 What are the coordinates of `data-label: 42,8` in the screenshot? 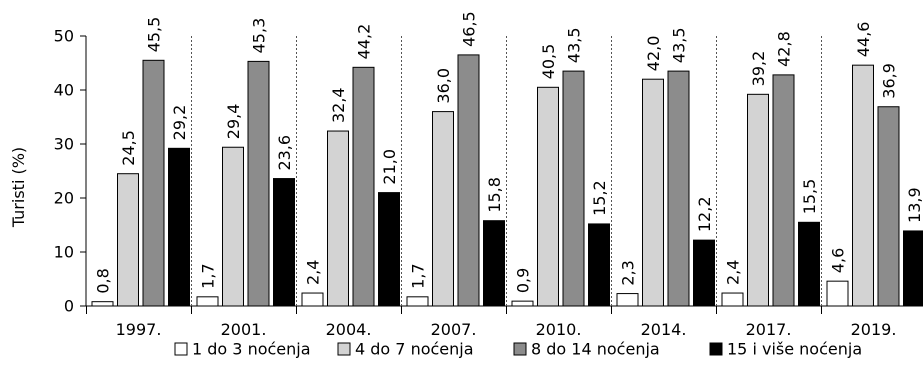 It's located at (784, 49).